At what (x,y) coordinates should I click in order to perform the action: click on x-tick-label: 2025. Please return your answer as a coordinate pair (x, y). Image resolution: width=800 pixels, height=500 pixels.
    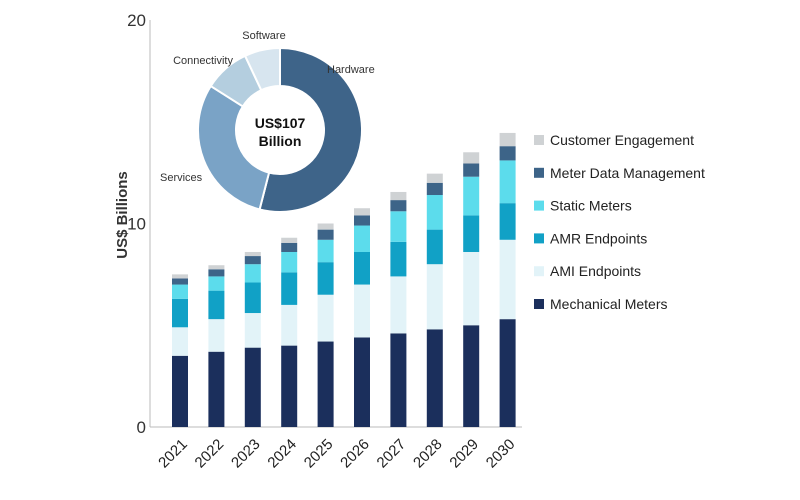
    Looking at the image, I should click on (319, 454).